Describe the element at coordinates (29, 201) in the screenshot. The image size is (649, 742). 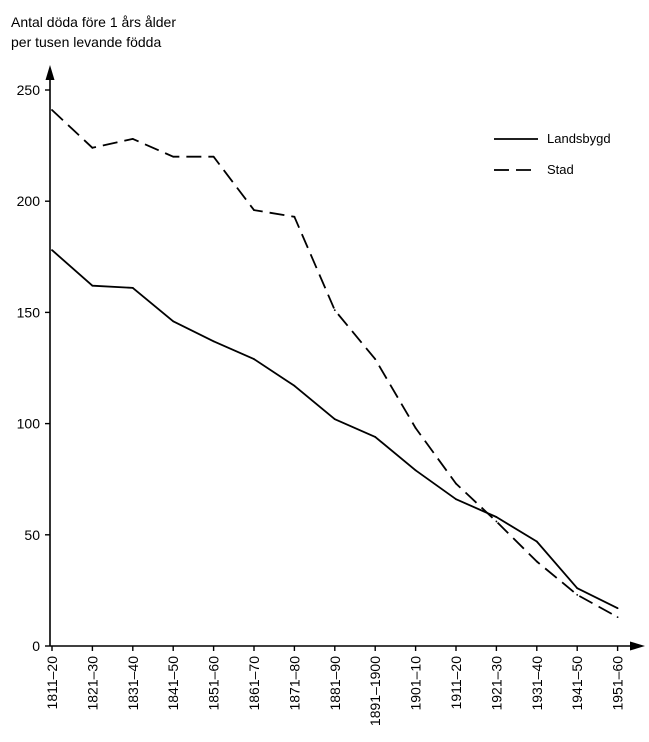
I see `y-tick-label: 200` at that location.